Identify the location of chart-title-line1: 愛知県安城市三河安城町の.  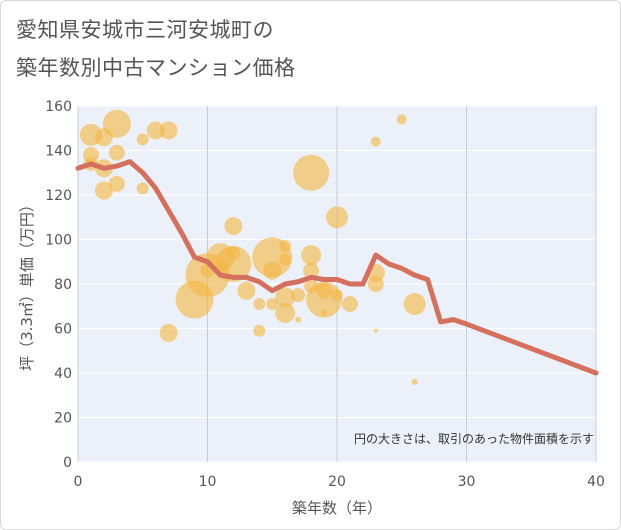
(145, 30).